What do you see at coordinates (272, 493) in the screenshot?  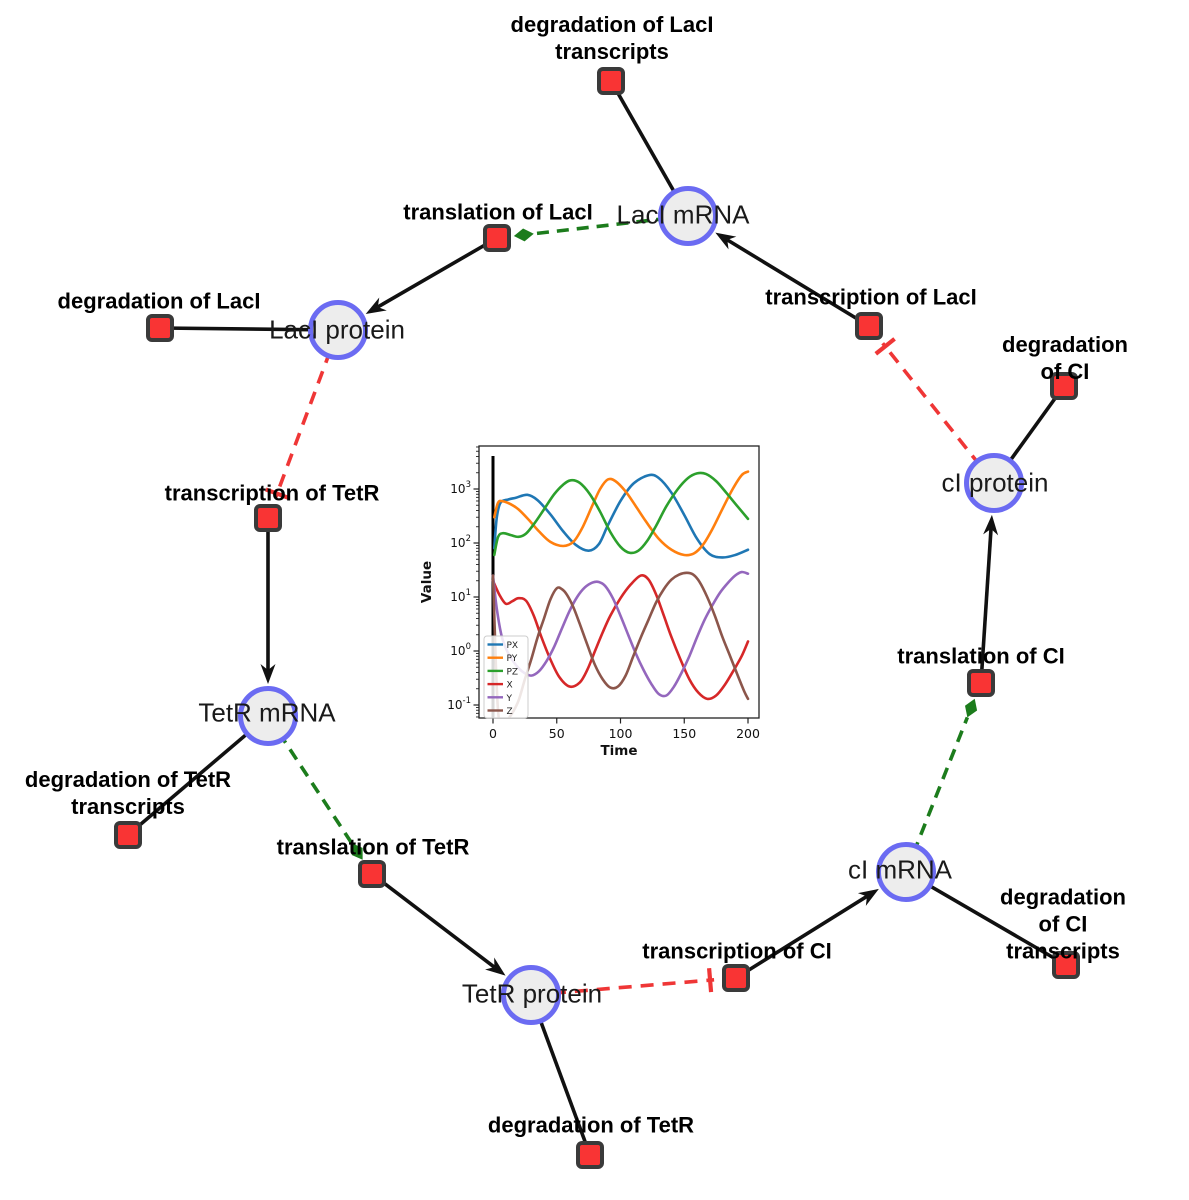 I see `tr-tetr-label: transcription of TetR` at bounding box center [272, 493].